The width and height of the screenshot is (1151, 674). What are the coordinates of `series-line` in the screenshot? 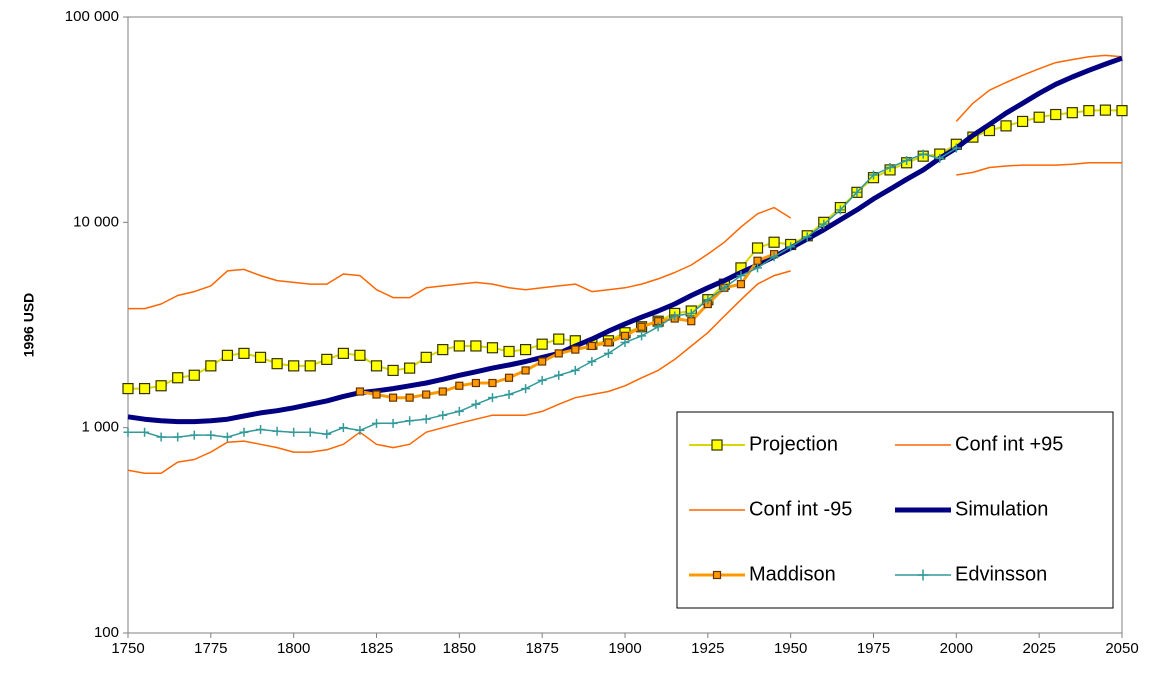 It's located at (567, 326).